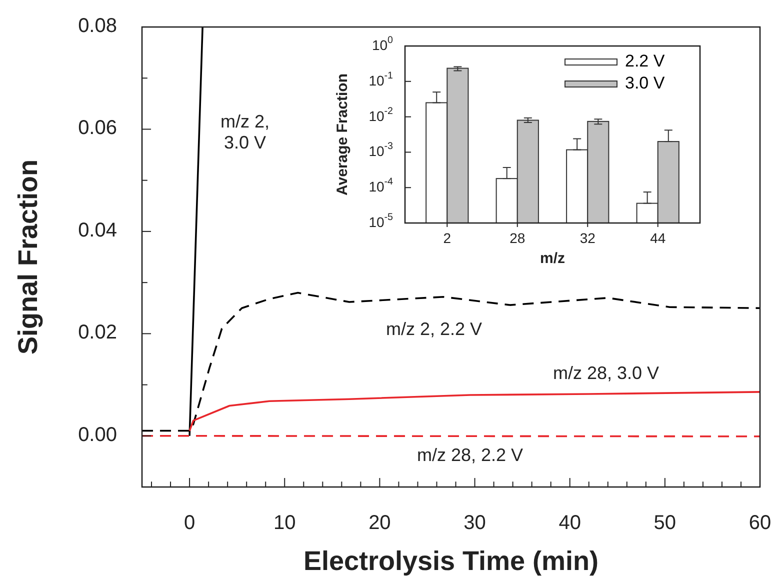 The image size is (772, 583). I want to click on y-tick-label: 10$^{-1}$, so click(380, 79).